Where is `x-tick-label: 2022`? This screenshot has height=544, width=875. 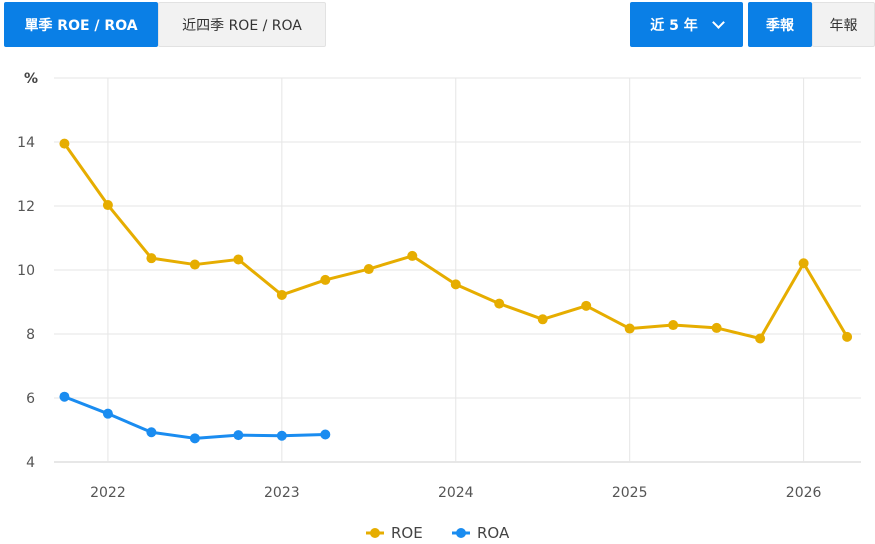
x-tick-label: 2022 is located at coordinates (108, 493).